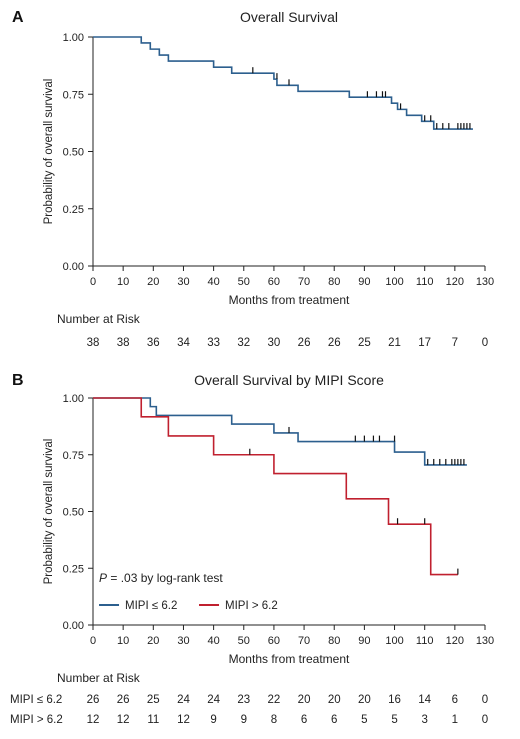  What do you see at coordinates (73, 513) in the screenshot?
I see `panel-b-y-tick-label: 0.50` at bounding box center [73, 513].